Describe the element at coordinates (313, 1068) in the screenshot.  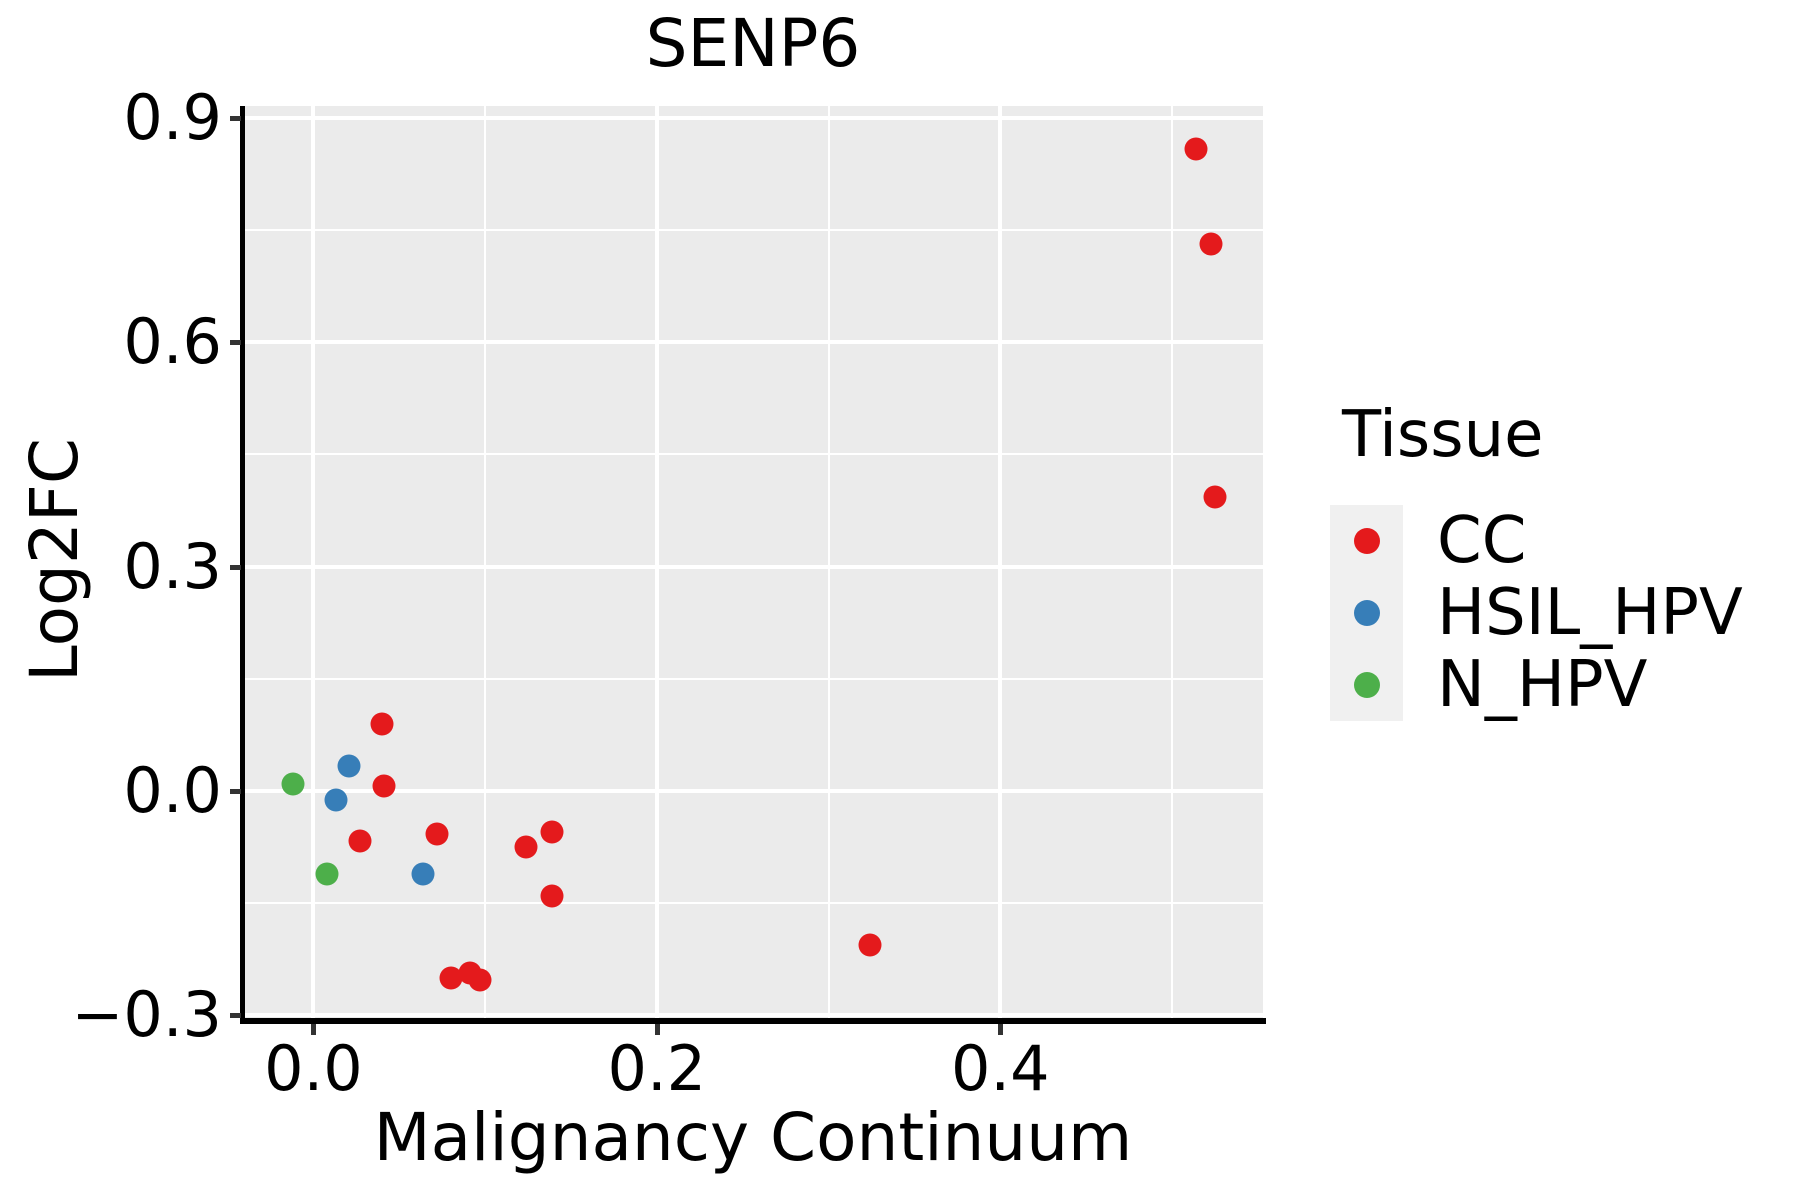
I see `x-tick-label: 0.0` at that location.